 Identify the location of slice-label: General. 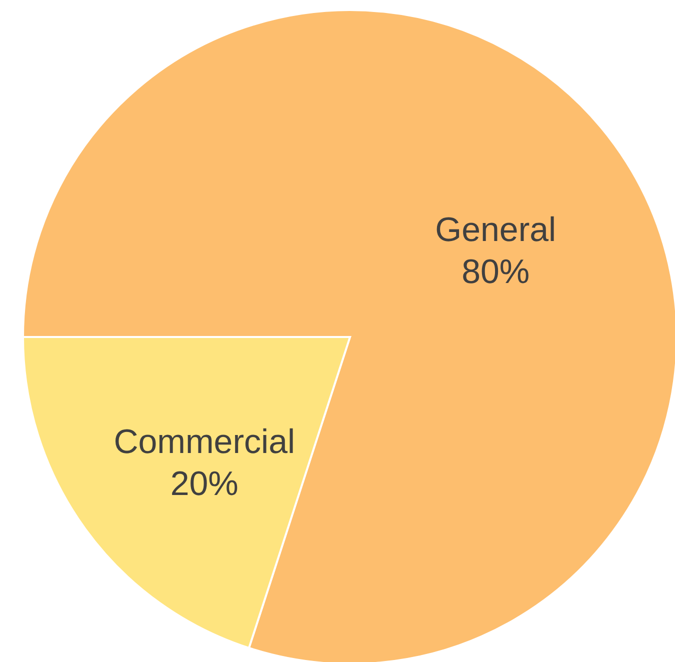
(495, 230).